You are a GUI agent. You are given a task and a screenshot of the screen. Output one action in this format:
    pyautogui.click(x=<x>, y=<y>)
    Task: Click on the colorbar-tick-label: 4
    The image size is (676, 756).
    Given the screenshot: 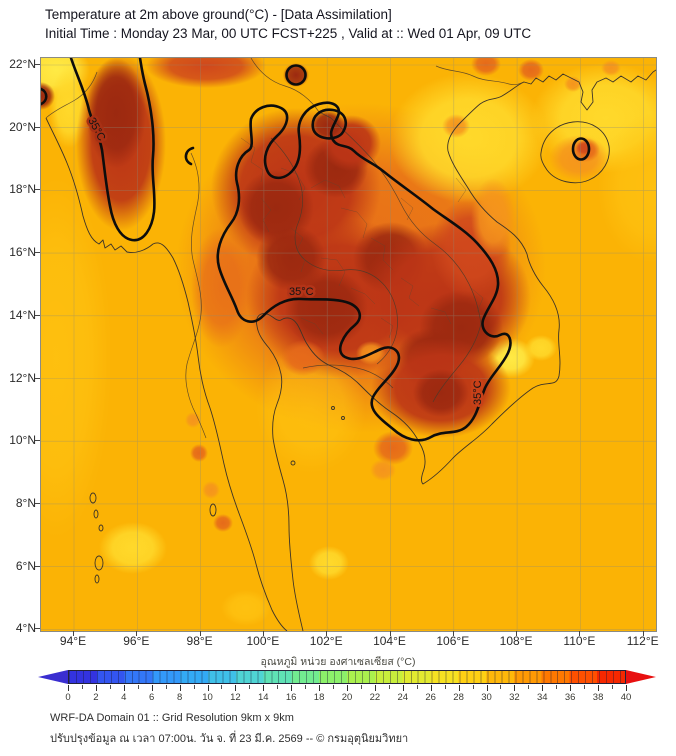 What is the action you would take?
    pyautogui.click(x=124, y=697)
    